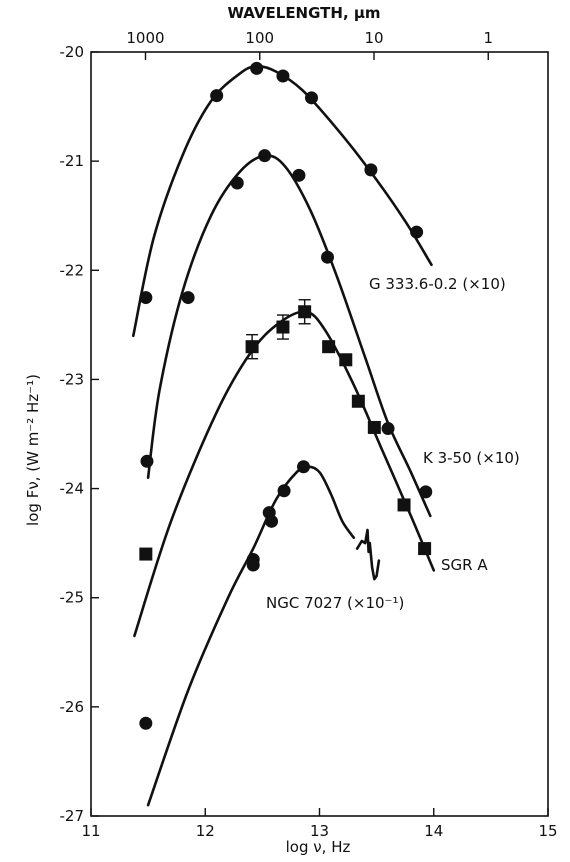  I want to click on y-axis-title: log Fν, (W m⁻² Hz⁻¹), so click(33, 450).